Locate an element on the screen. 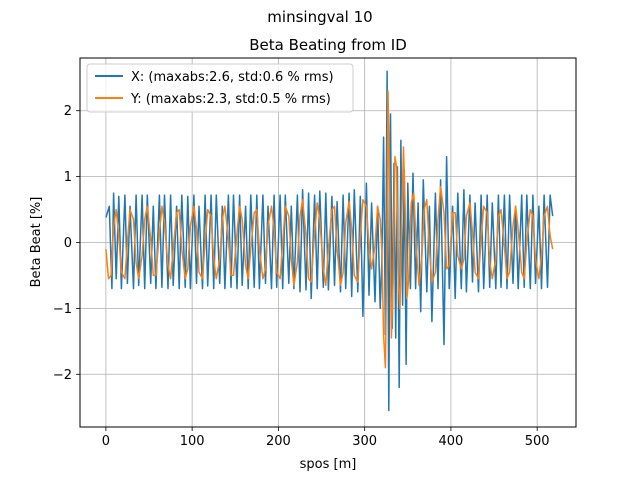 The image size is (640, 480). x-tick-label: 500 is located at coordinates (537, 441).